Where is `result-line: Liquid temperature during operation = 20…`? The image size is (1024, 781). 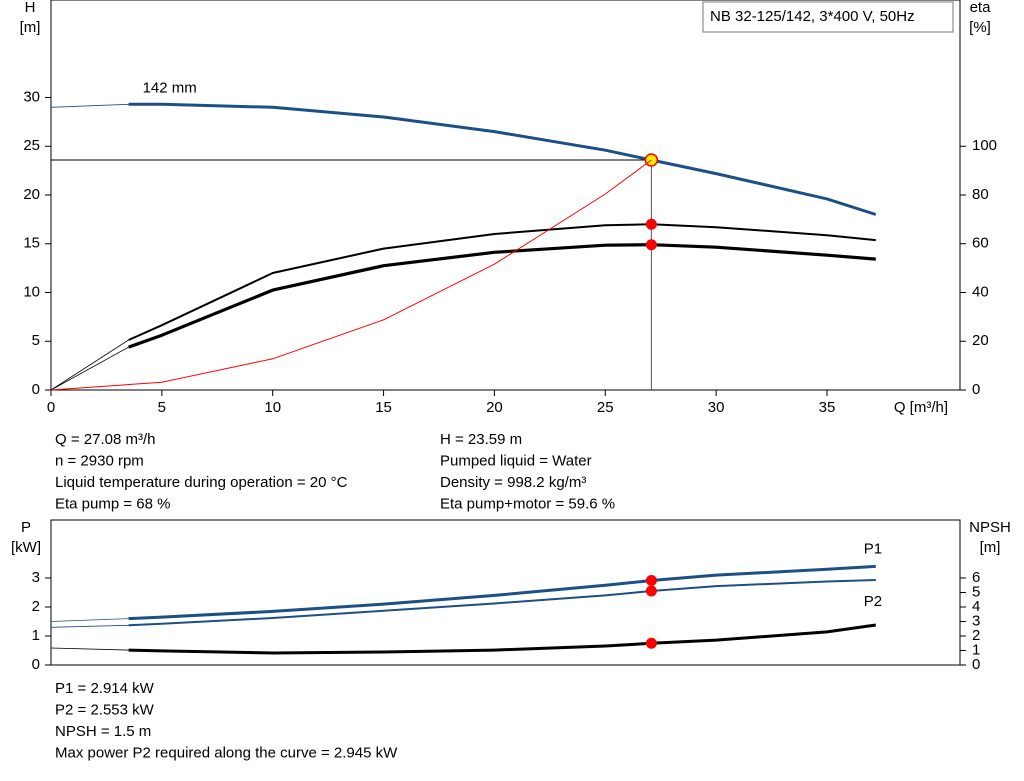
result-line: Liquid temperature during operation = 20… is located at coordinates (201, 482).